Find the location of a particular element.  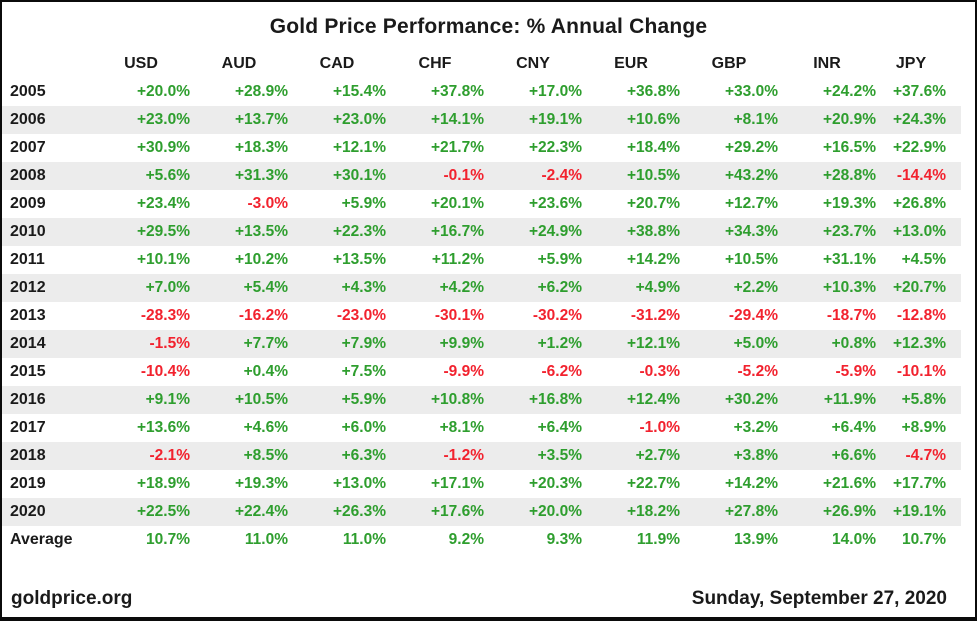

cell-value: +19.3% is located at coordinates (849, 203).